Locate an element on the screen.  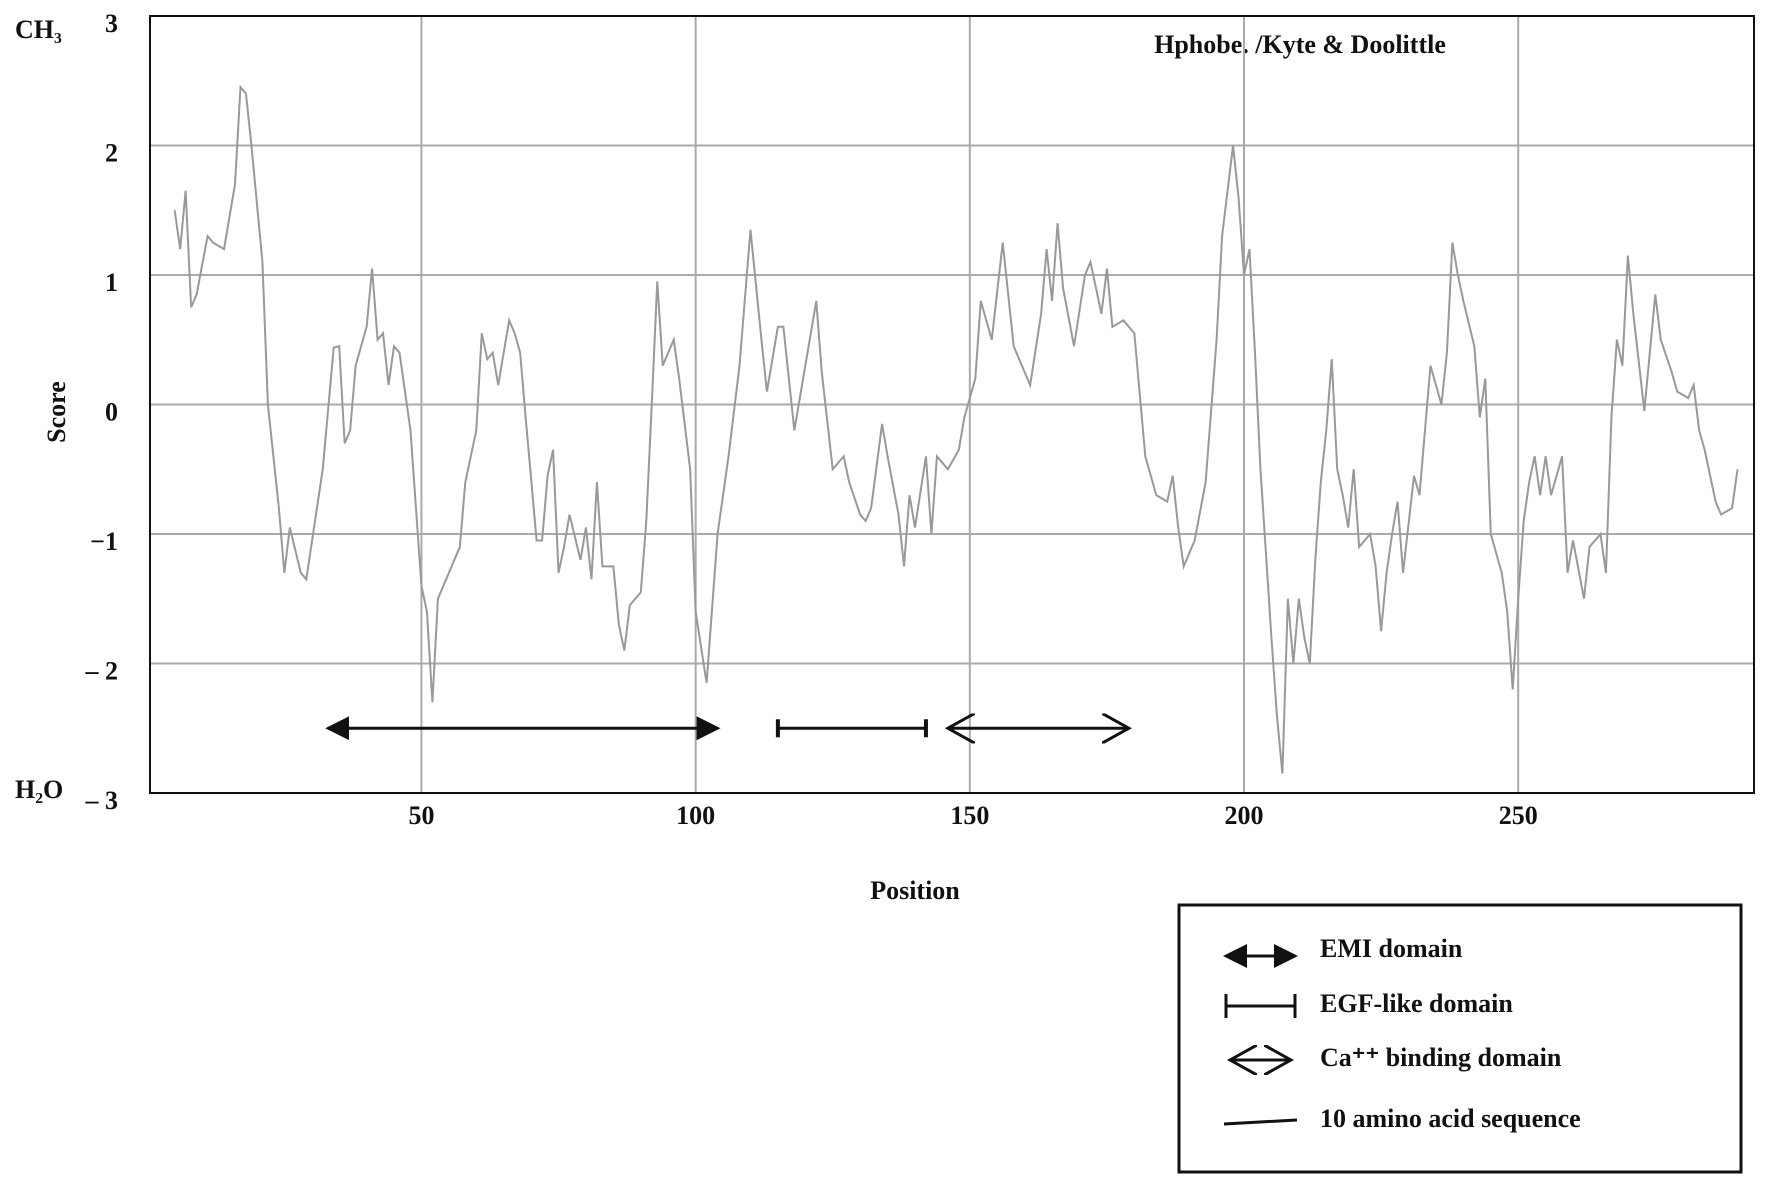
legend-text: EGF-like domain is located at coordinates (1416, 1003).